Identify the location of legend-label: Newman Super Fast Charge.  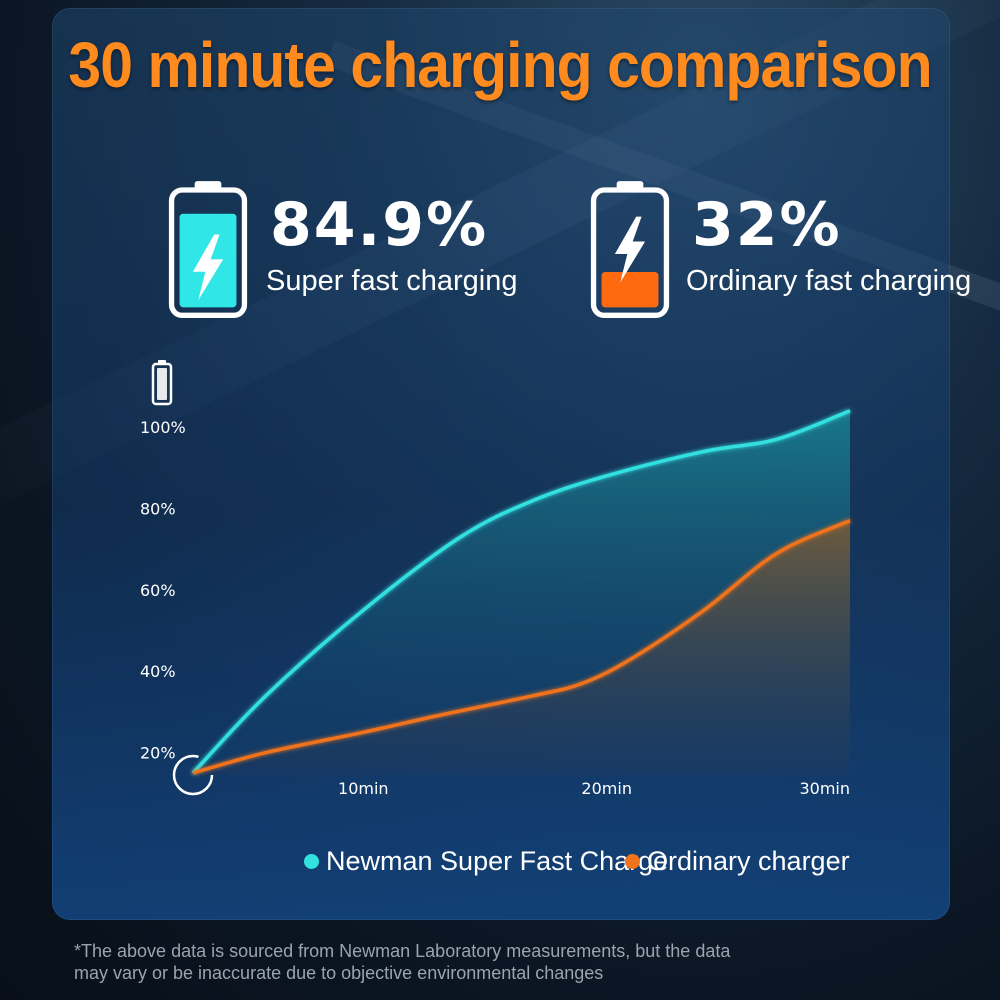
(497, 861).